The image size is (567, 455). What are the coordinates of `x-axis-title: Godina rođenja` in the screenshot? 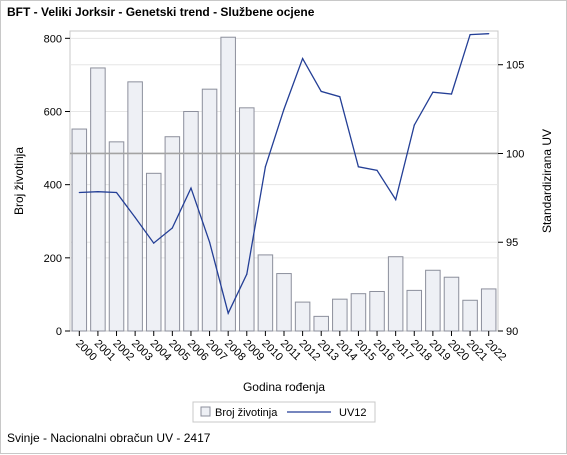 It's located at (284, 387).